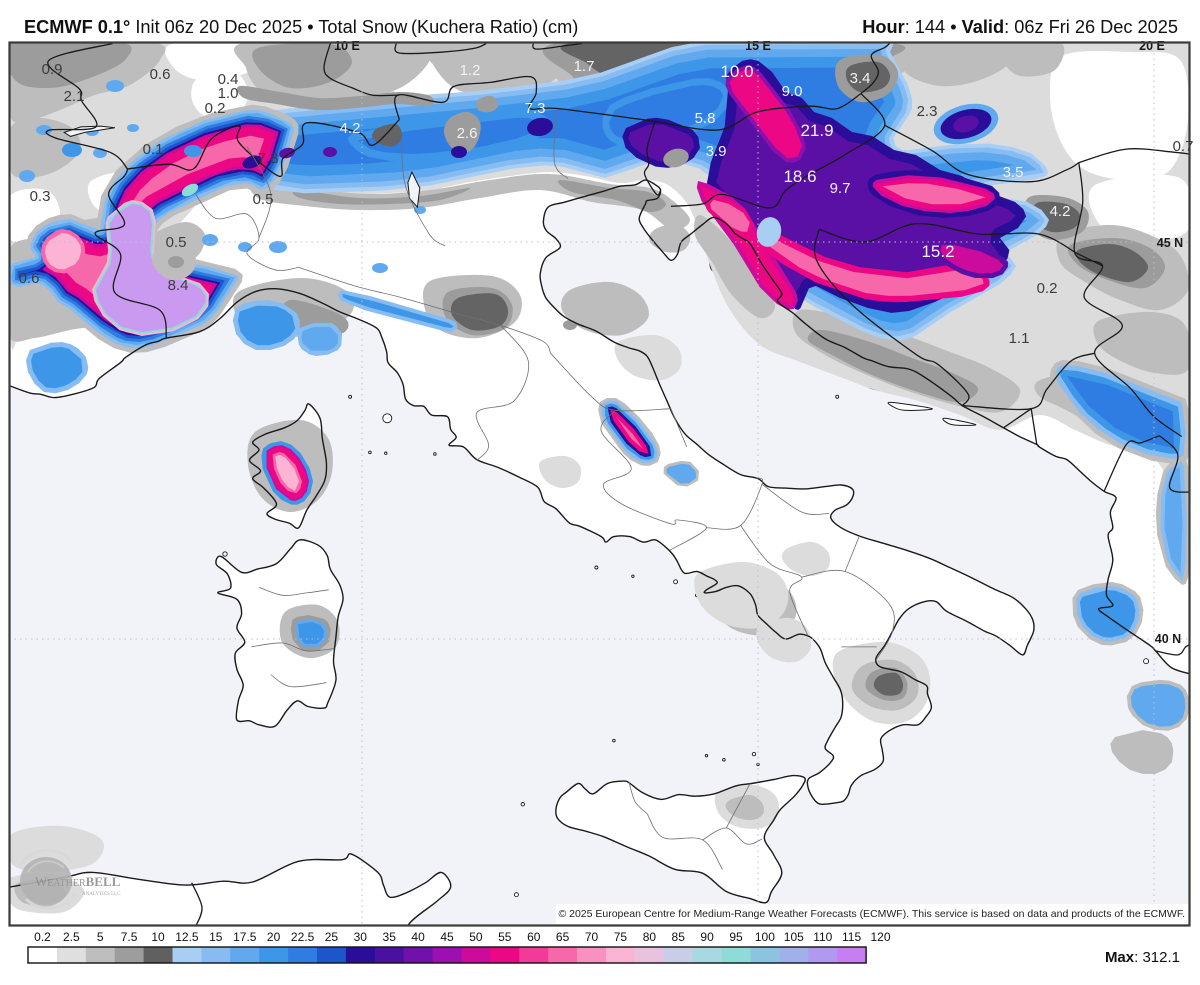 This screenshot has height=985, width=1200. What do you see at coordinates (534, 937) in the screenshot?
I see `svg-text: 60` at bounding box center [534, 937].